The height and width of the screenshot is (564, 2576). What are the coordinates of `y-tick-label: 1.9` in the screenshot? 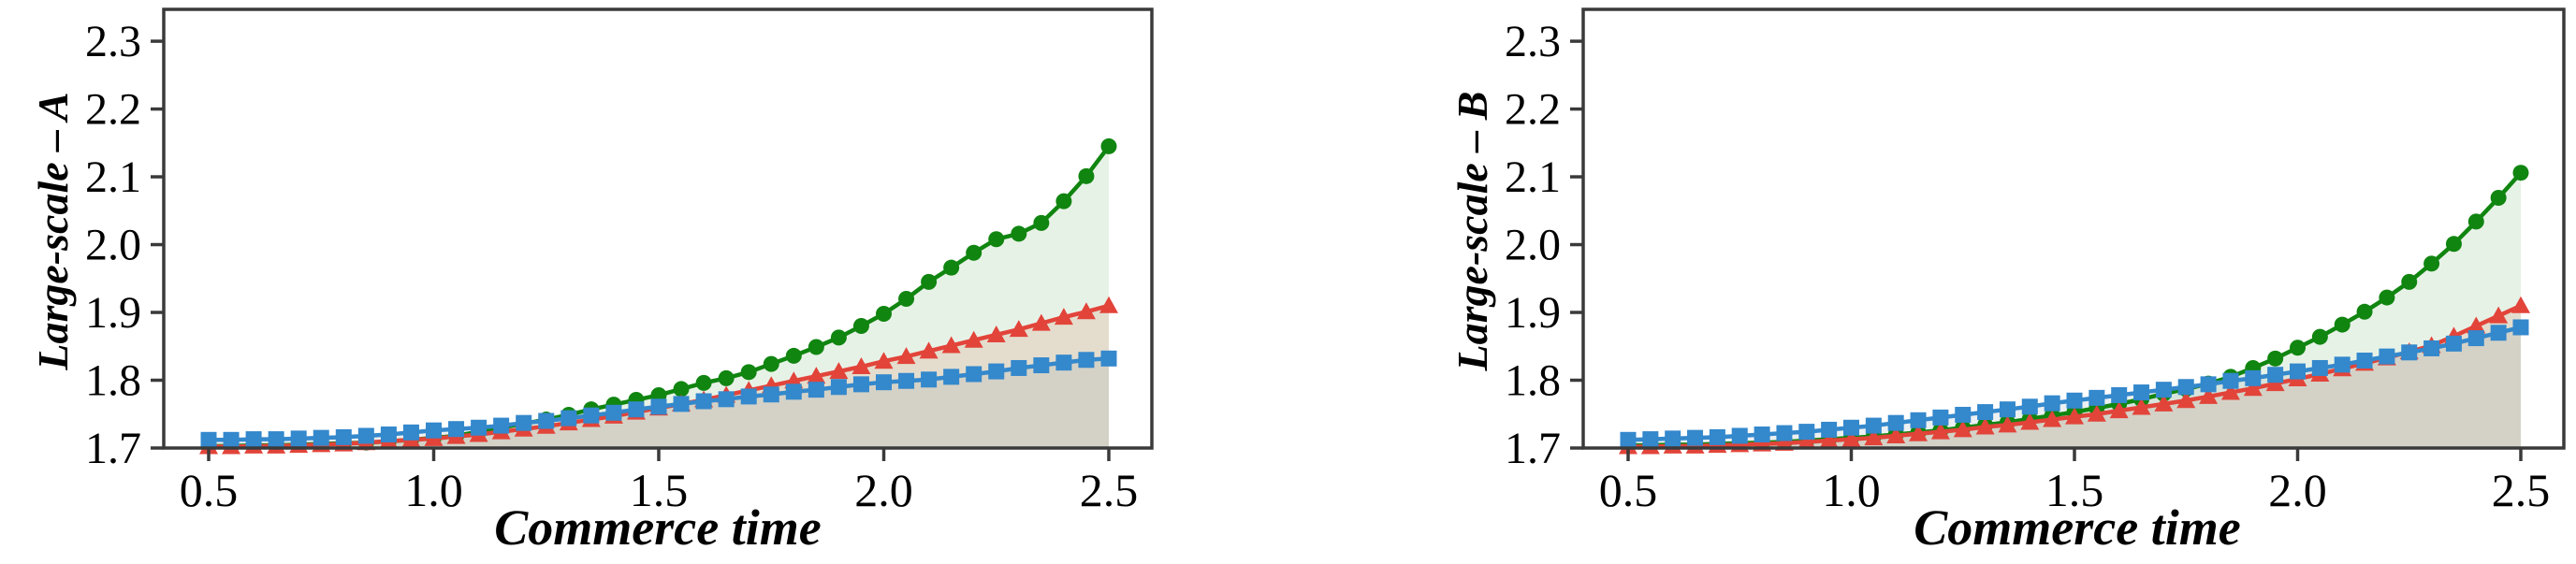 It's located at (113, 313).